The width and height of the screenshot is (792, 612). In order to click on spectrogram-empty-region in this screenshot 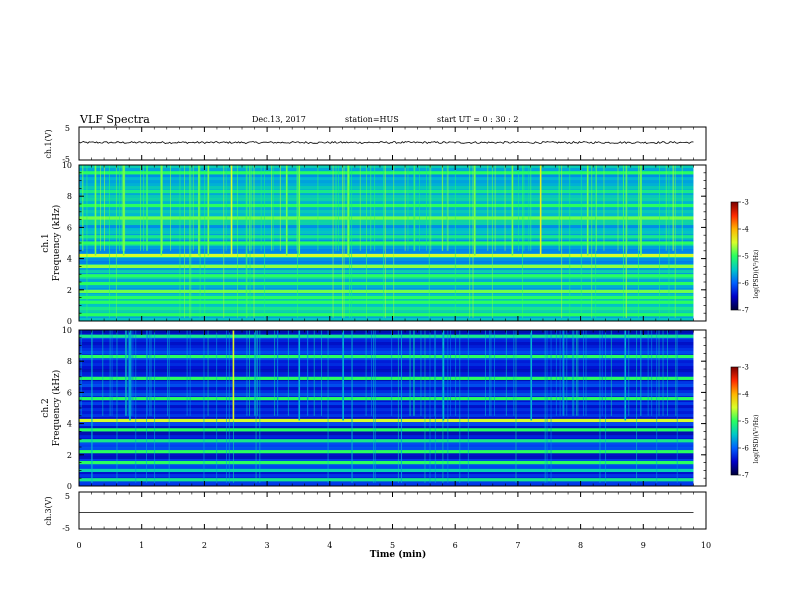, I will do `click(699, 408)`.